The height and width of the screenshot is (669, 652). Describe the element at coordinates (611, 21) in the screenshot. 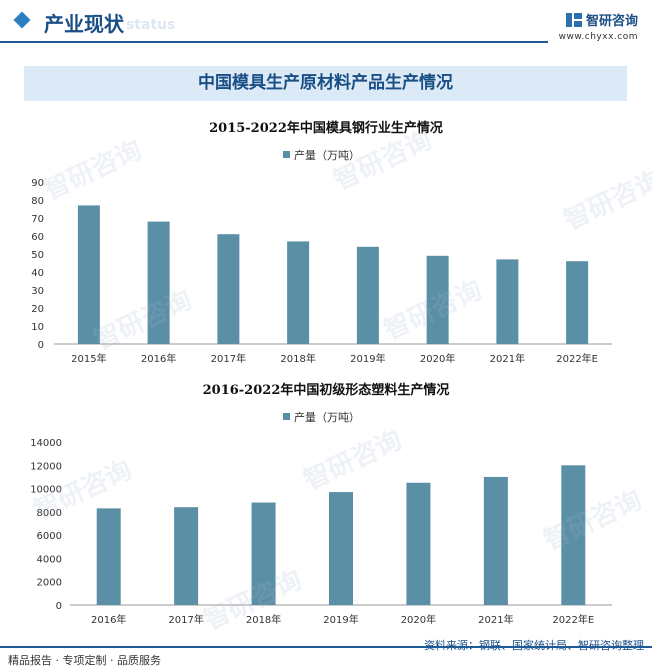

I see `brand-name: 智研咨询` at that location.